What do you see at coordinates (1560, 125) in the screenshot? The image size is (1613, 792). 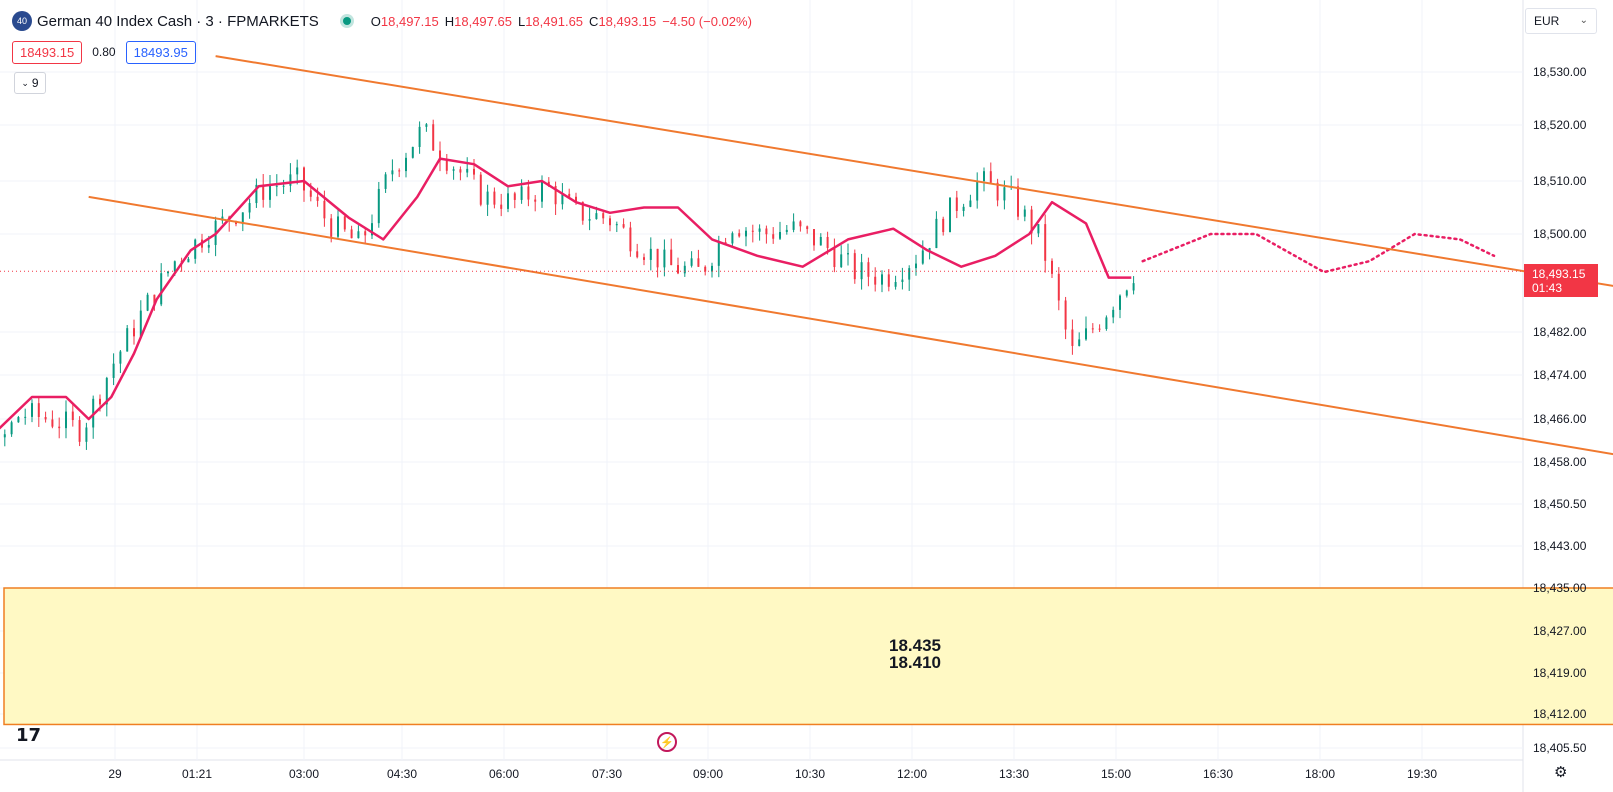 I see `y-tick-label: 18,520.00` at bounding box center [1560, 125].